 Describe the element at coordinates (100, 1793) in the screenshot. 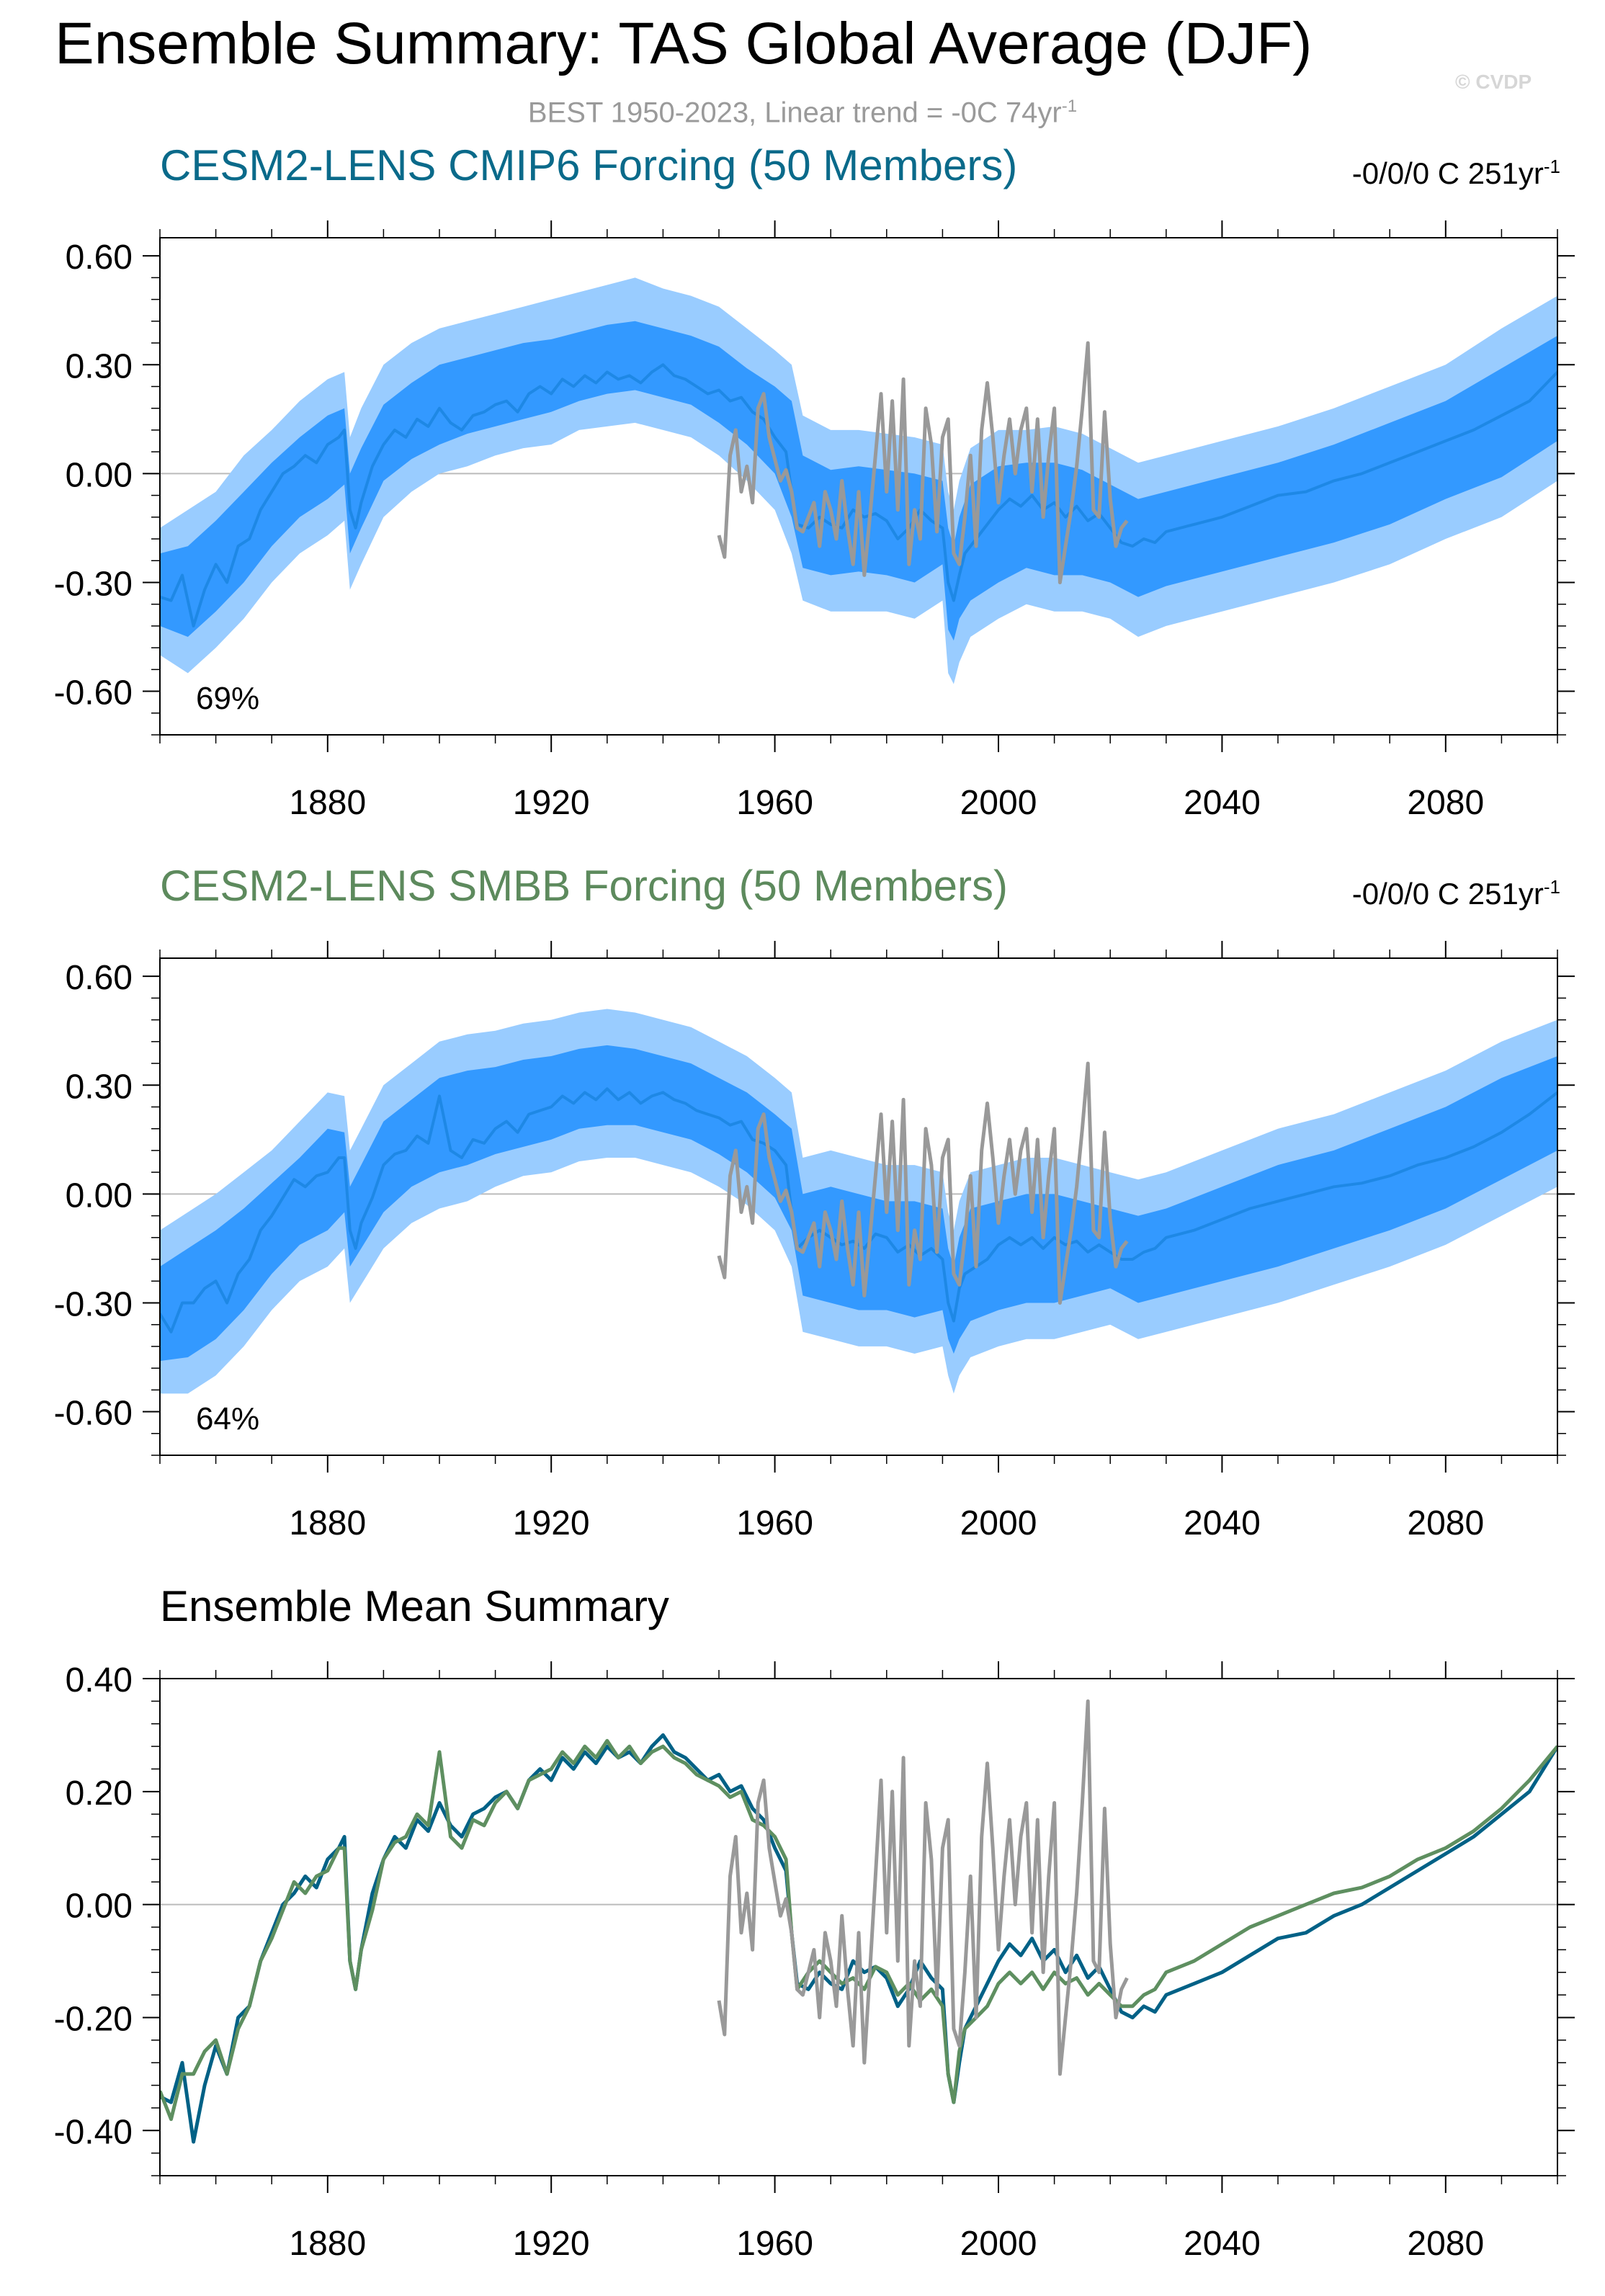

I see `y-tick-label: 0.20` at that location.